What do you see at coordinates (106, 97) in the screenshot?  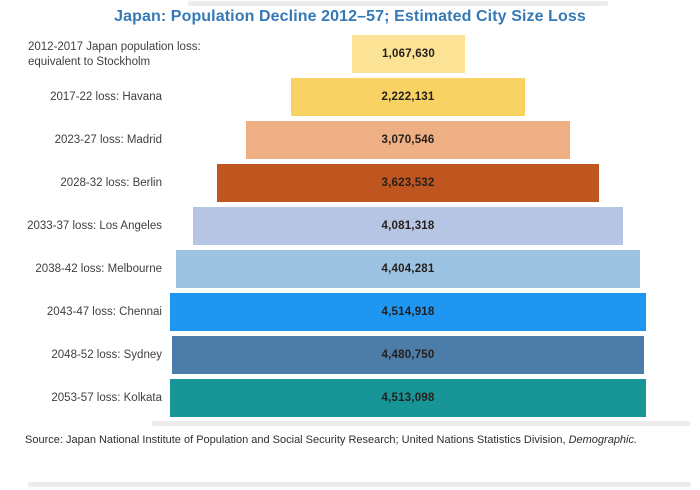 I see `category-label: 2017-22 loss: Havana` at bounding box center [106, 97].